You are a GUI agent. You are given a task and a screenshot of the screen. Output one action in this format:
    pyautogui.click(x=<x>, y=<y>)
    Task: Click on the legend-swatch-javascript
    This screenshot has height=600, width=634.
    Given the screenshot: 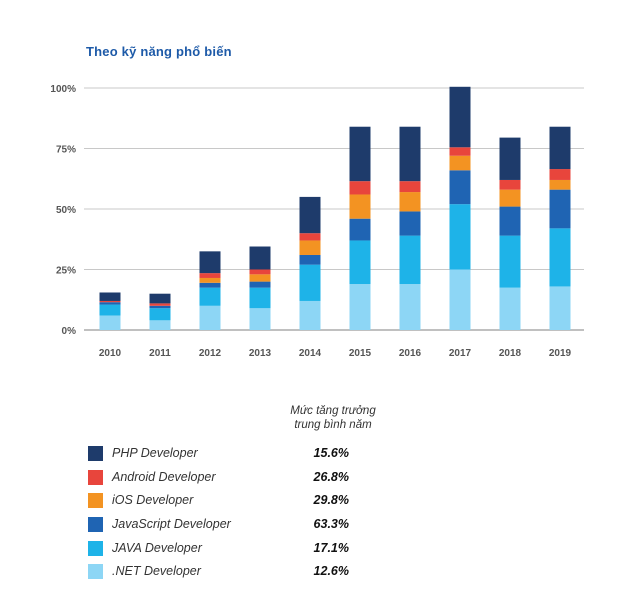 What is the action you would take?
    pyautogui.click(x=95, y=525)
    